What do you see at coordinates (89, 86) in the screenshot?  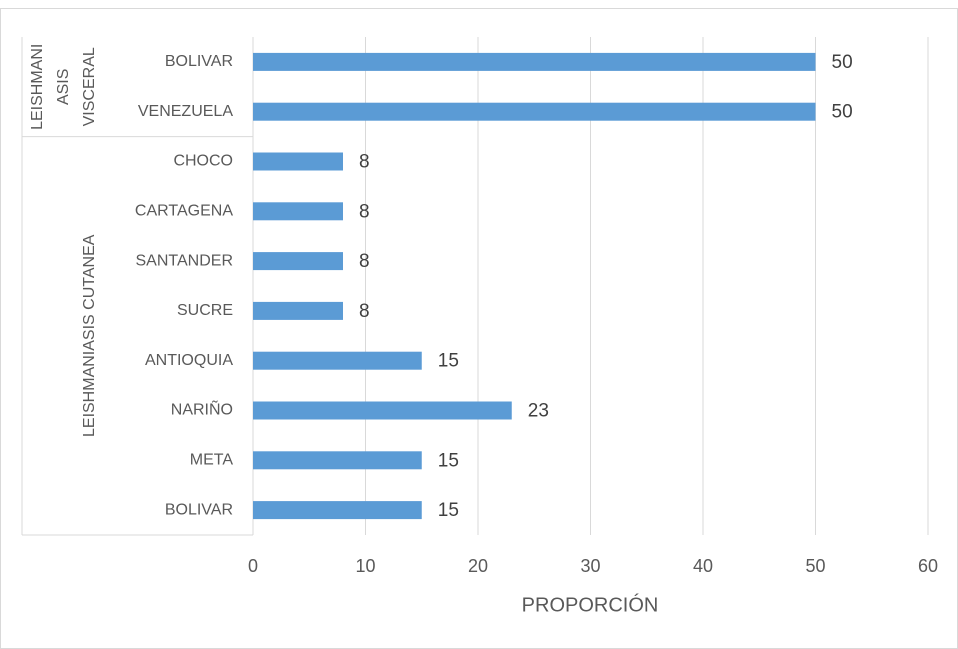 I see `group-label: VISCERAL` at bounding box center [89, 86].